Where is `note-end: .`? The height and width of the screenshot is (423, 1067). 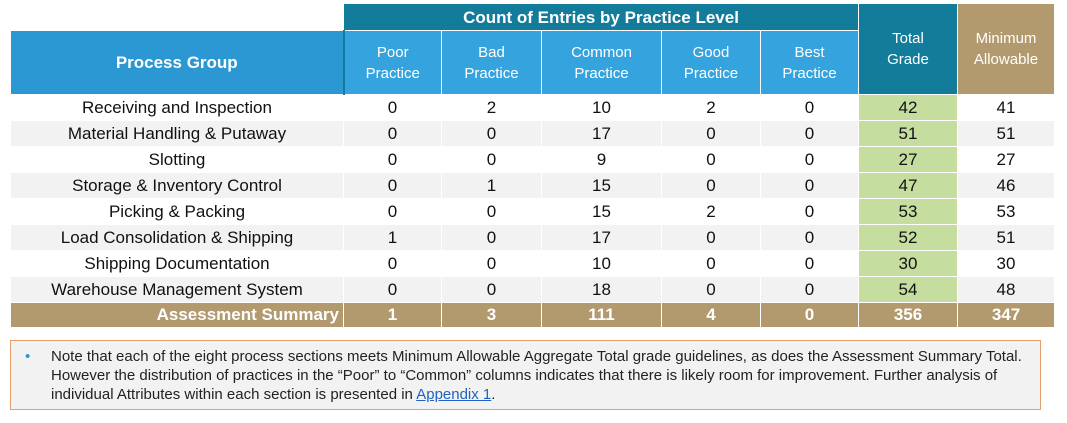 note-end: . is located at coordinates (493, 394).